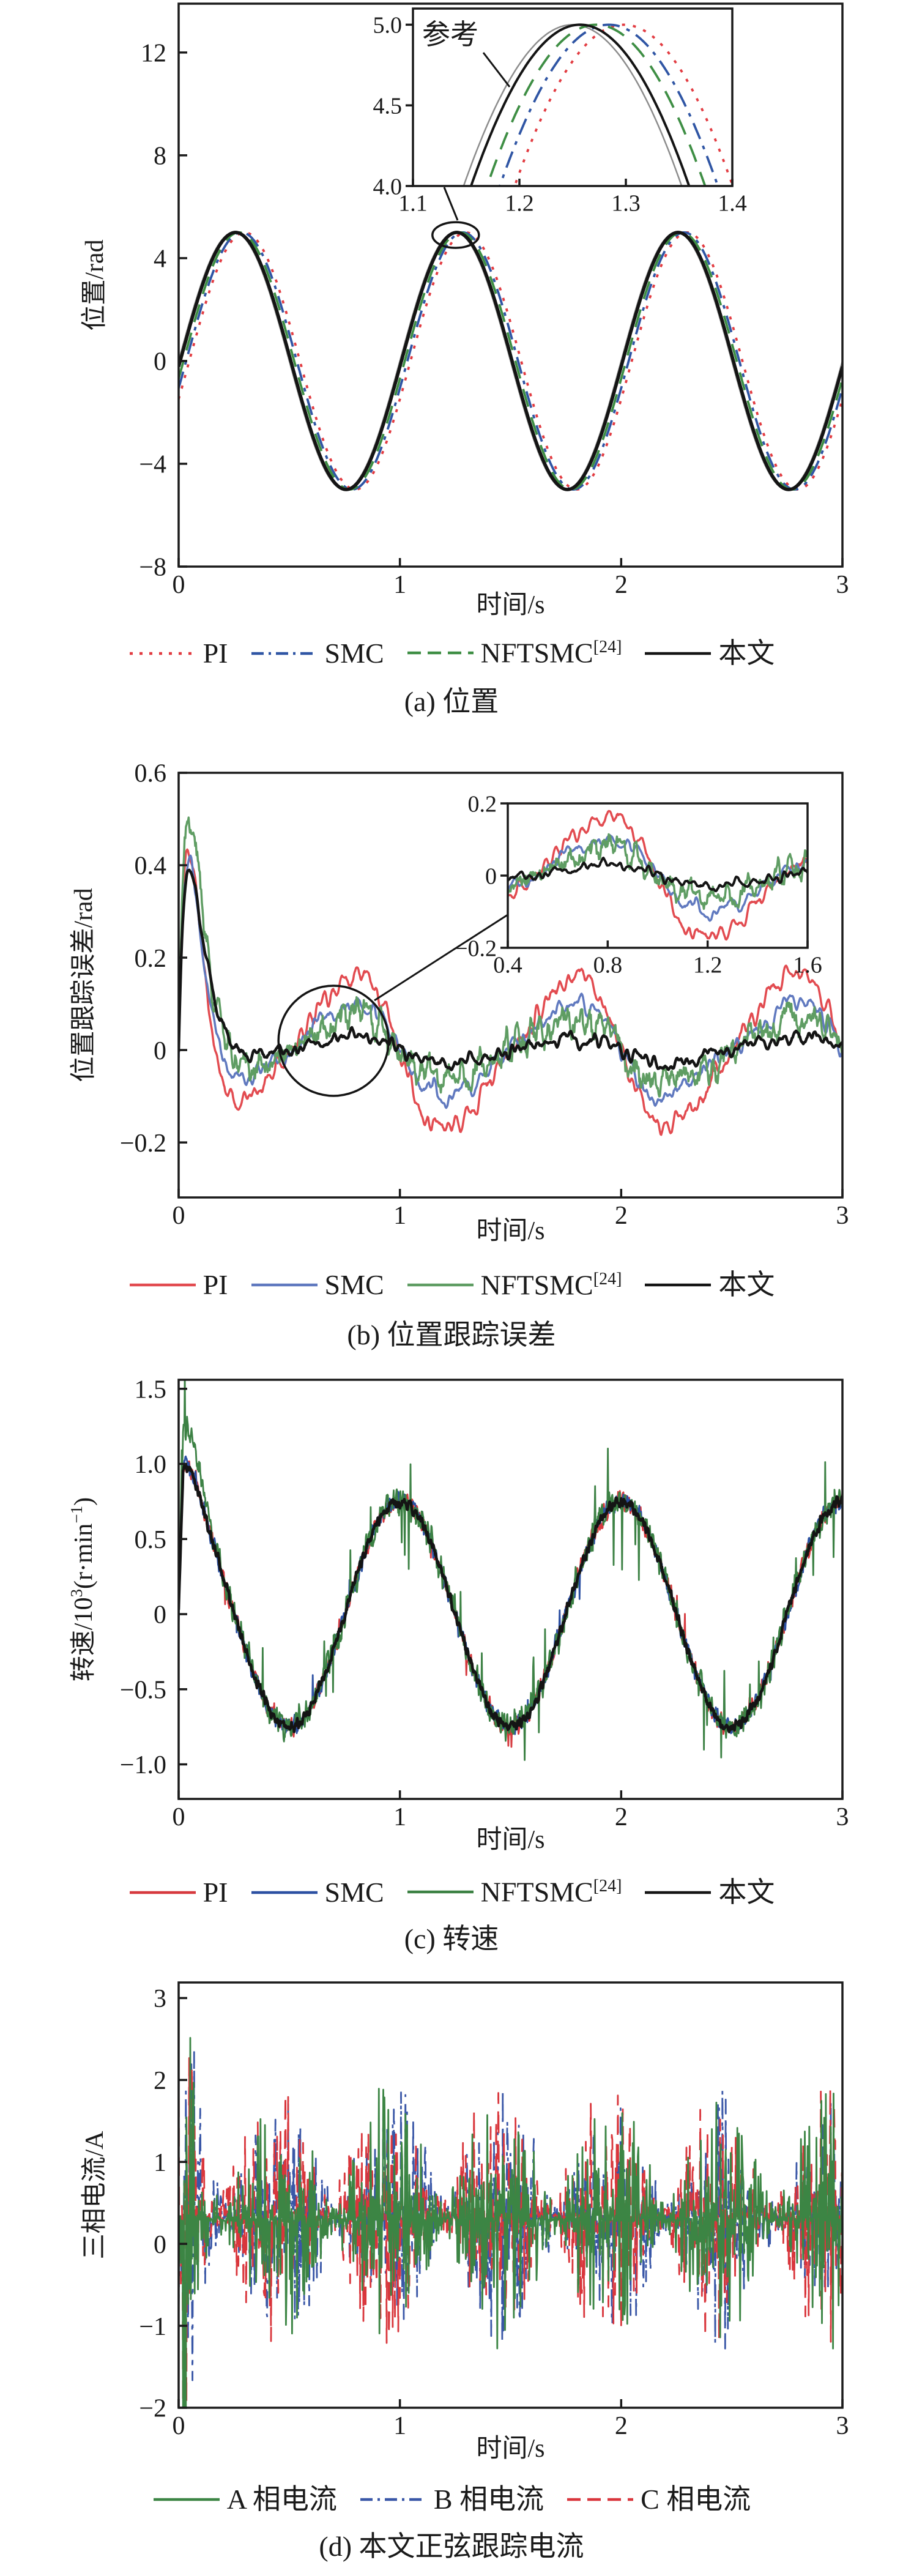  I want to click on y-tick-label: 0.5, so click(151, 1540).